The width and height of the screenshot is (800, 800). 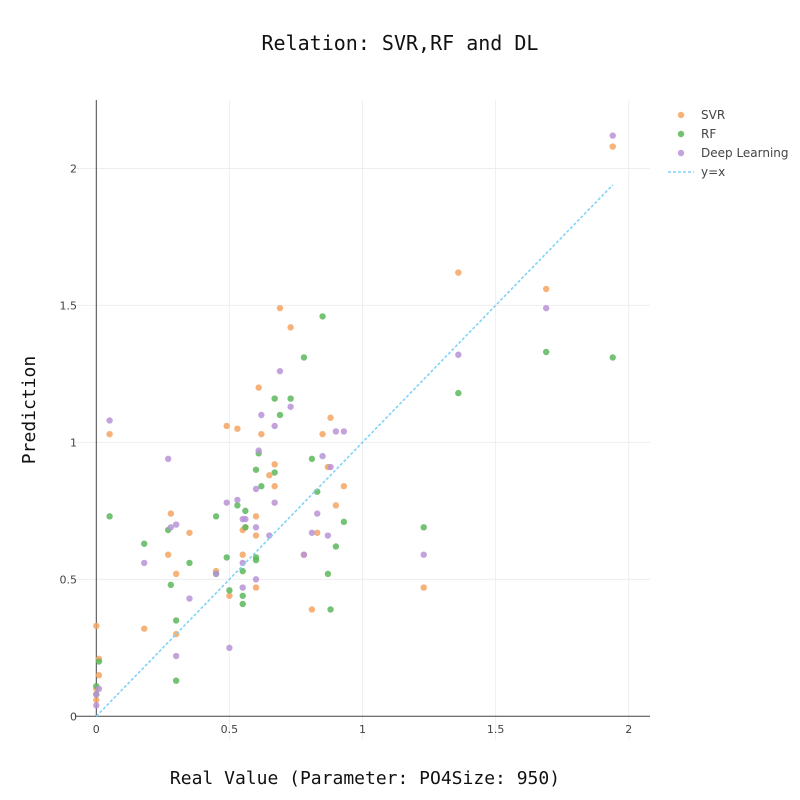 I want to click on x-tick-label: 0.5, so click(x=230, y=729).